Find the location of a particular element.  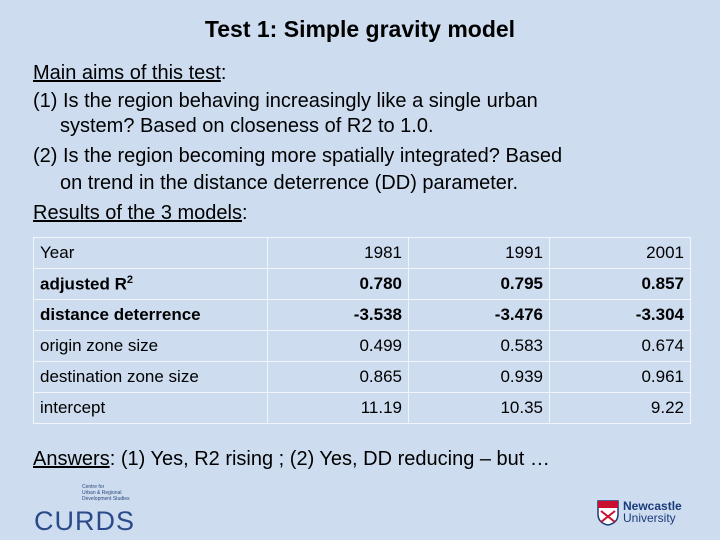

table-cell: 0.780 is located at coordinates (338, 284).